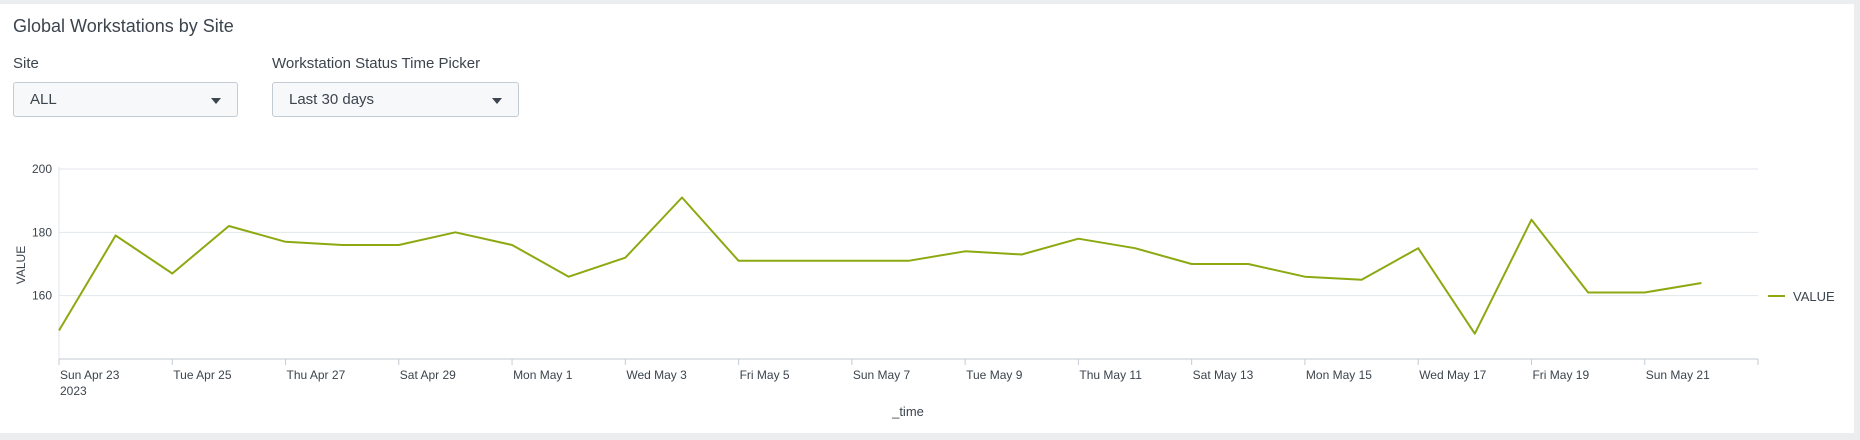 The image size is (1860, 440). I want to click on x-tick-label: Wed May 17, so click(1452, 375).